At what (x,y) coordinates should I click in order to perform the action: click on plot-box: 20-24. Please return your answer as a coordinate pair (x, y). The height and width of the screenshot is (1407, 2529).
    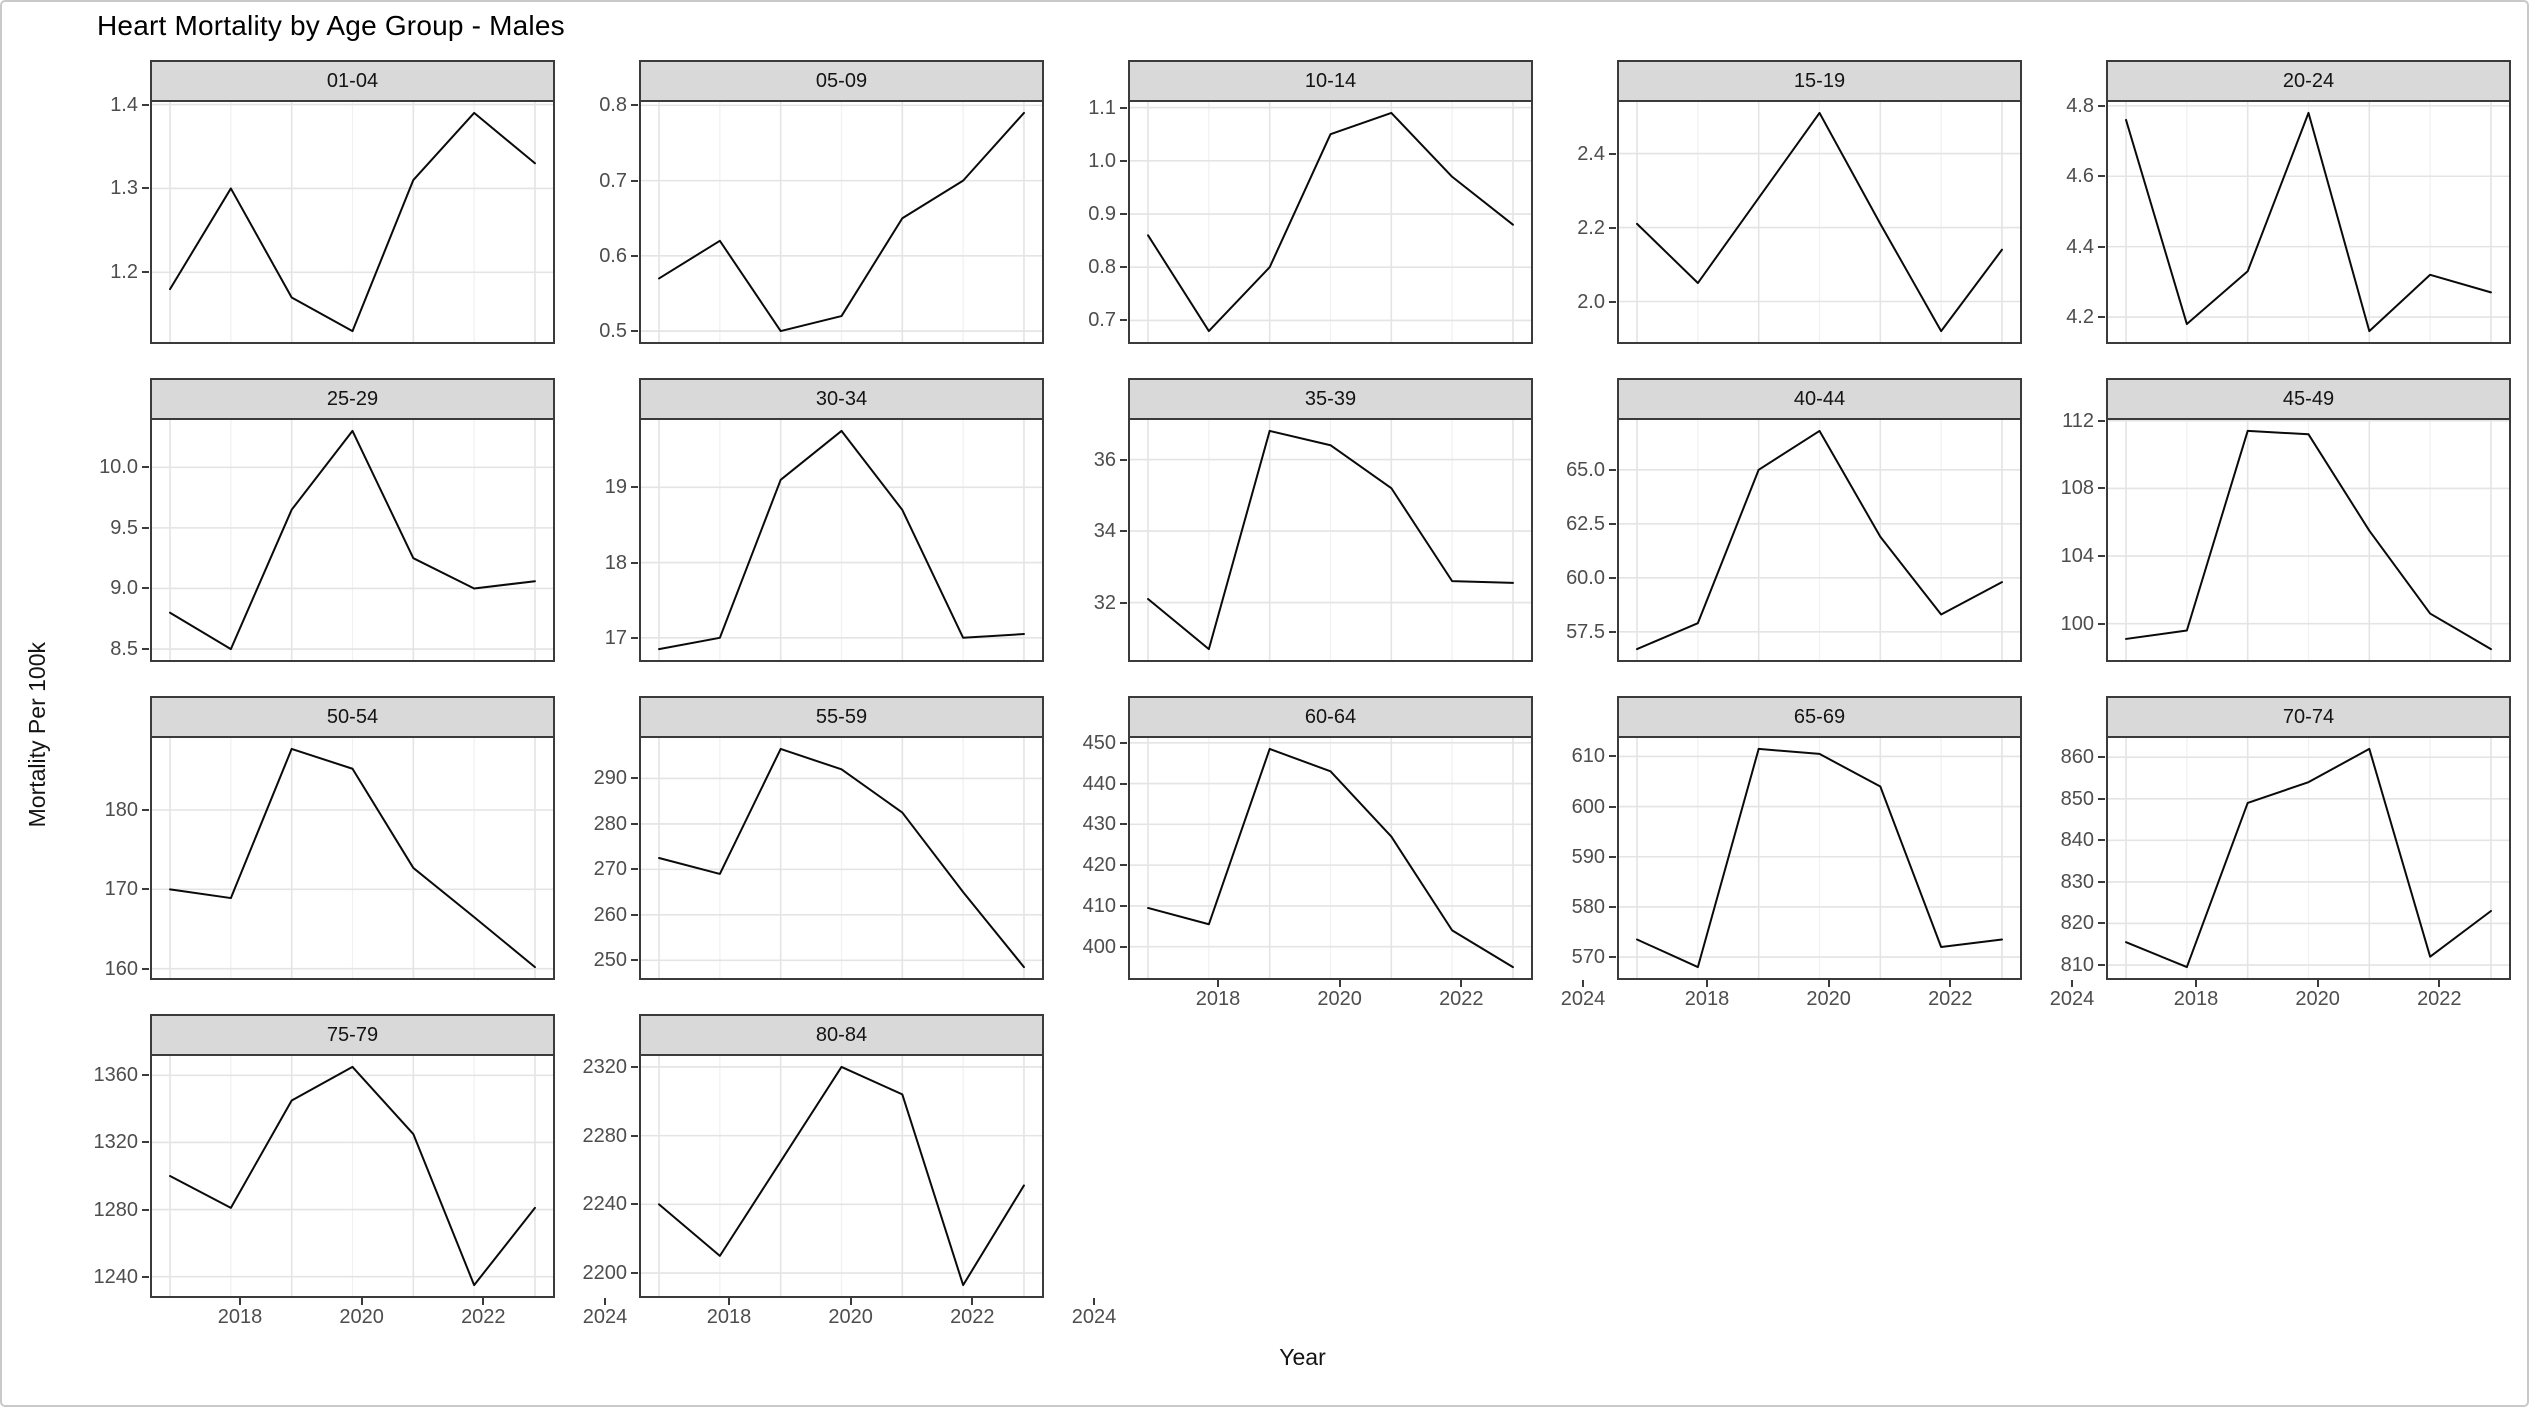
    Looking at the image, I should click on (2308, 202).